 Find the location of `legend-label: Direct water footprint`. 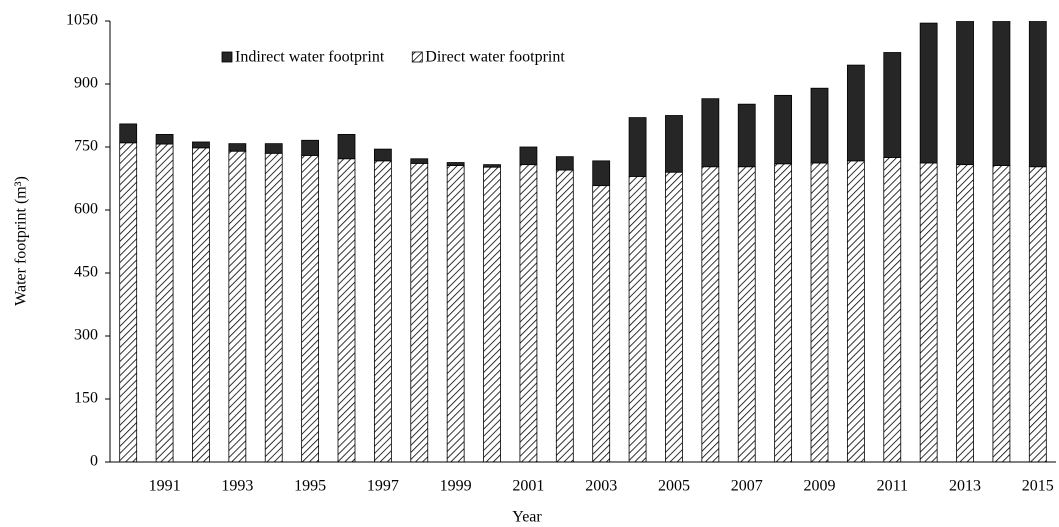

legend-label: Direct water footprint is located at coordinates (495, 57).